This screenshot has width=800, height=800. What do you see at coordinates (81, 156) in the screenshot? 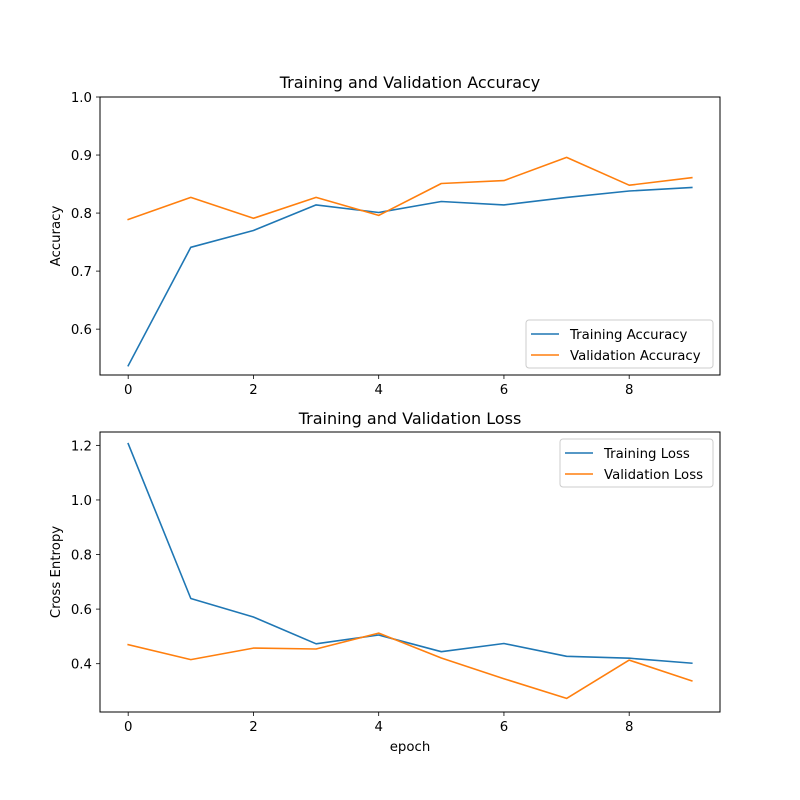
I see `accuracy-y-tick-label: 0.9` at bounding box center [81, 156].